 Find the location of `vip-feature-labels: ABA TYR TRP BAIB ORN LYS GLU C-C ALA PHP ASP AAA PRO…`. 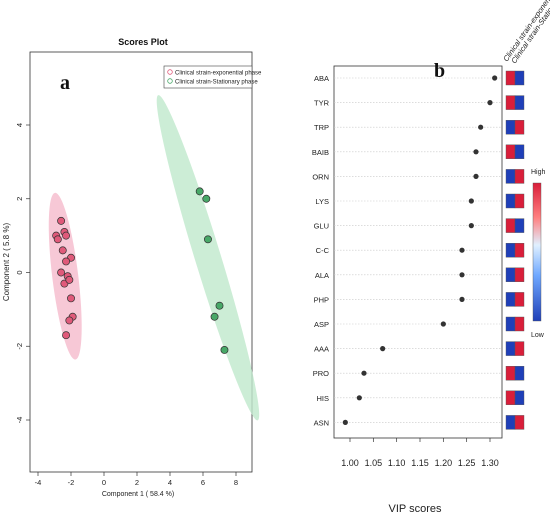

vip-feature-labels: ABA TYR TRP BAIB ORN LYS GLU C-C ALA PHP ASP AAA PRO… is located at coordinates (321, 250).